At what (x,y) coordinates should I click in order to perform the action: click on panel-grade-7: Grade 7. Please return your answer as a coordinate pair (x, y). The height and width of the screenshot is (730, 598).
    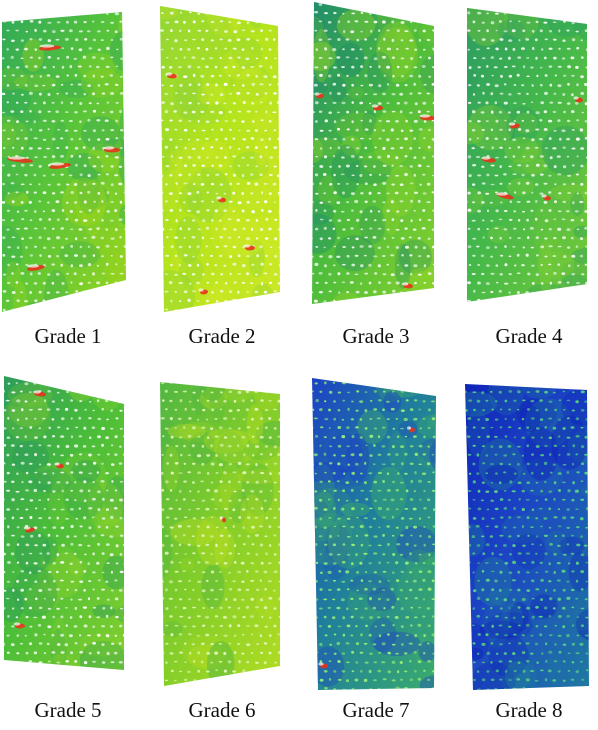
    Looking at the image, I should click on (376, 550).